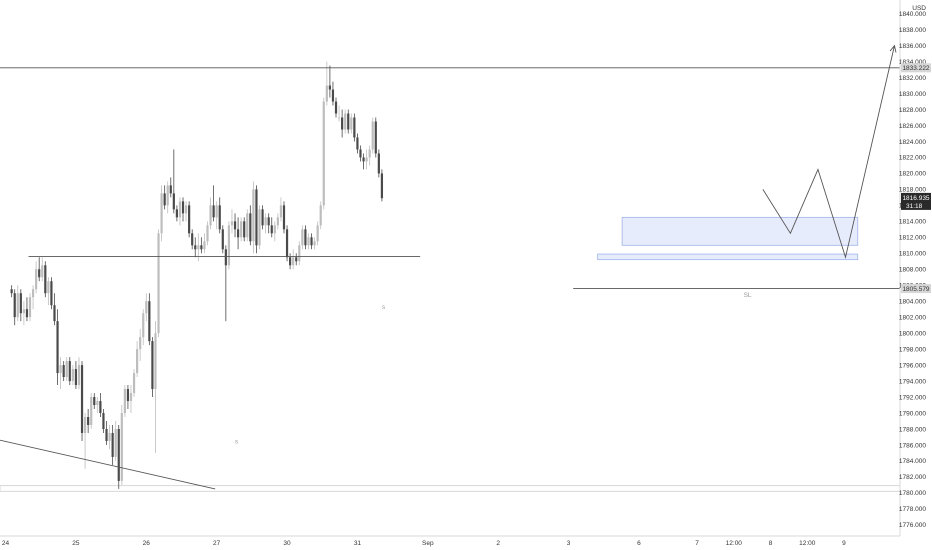 The image size is (932, 550). I want to click on price-tick-label: 1780.000, so click(912, 493).